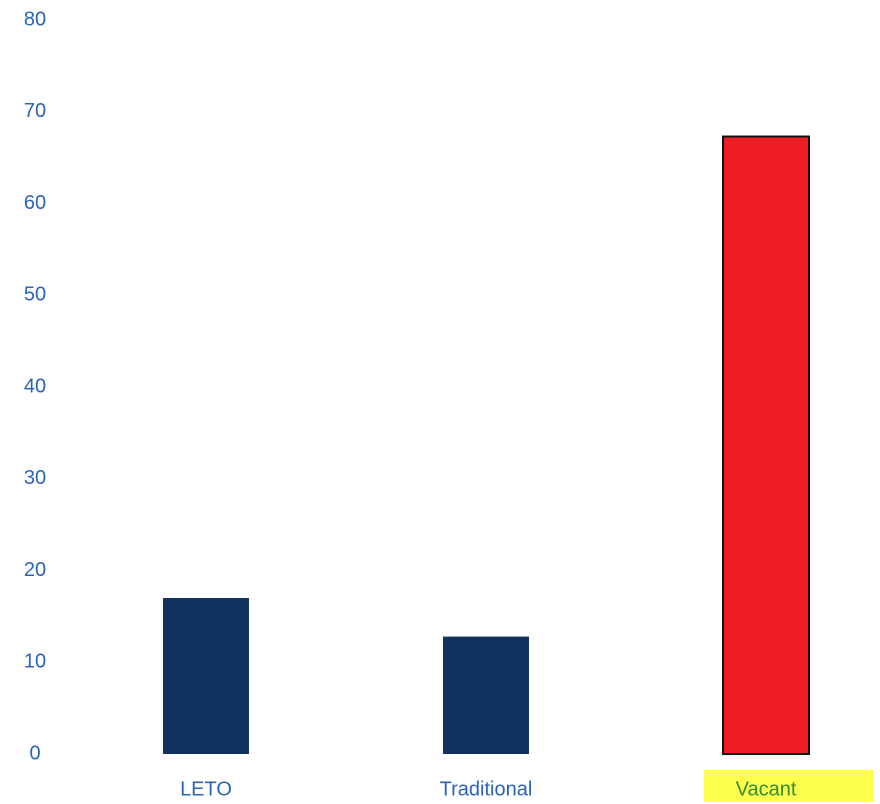 This screenshot has height=804, width=880. I want to click on x-category-label: Vacant, so click(766, 789).